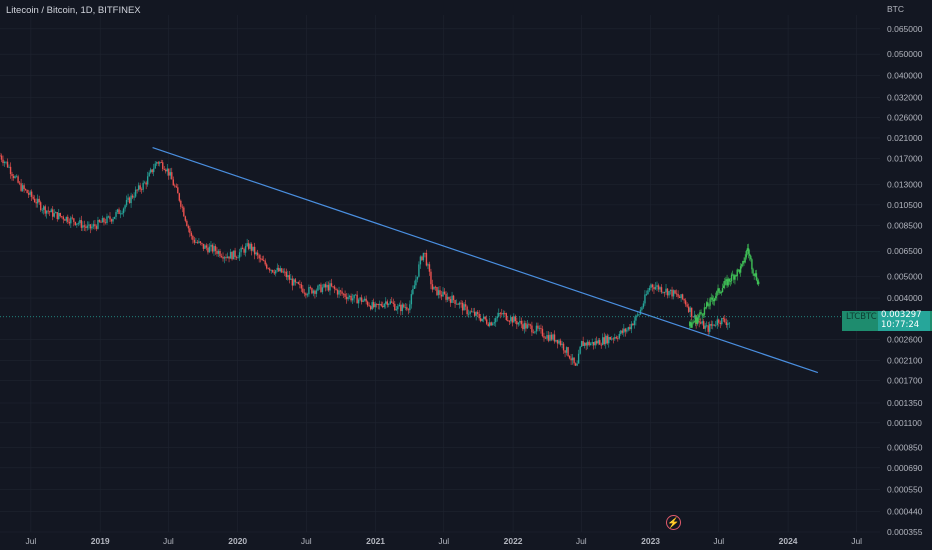 The height and width of the screenshot is (550, 932). What do you see at coordinates (905, 490) in the screenshot?
I see `y-tick-label: 0.000550` at bounding box center [905, 490].